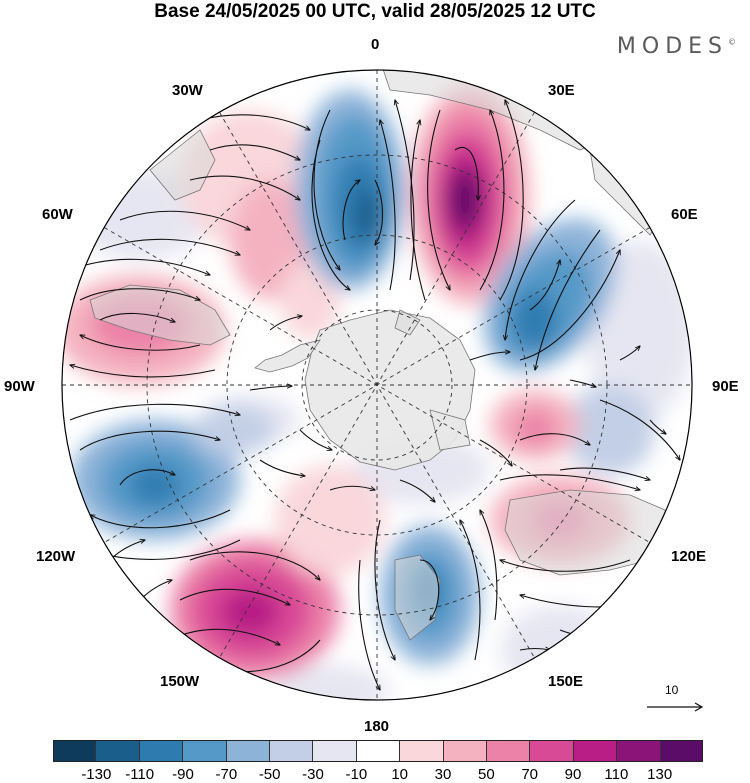  I want to click on lon-label-90e: 90E, so click(725, 386).